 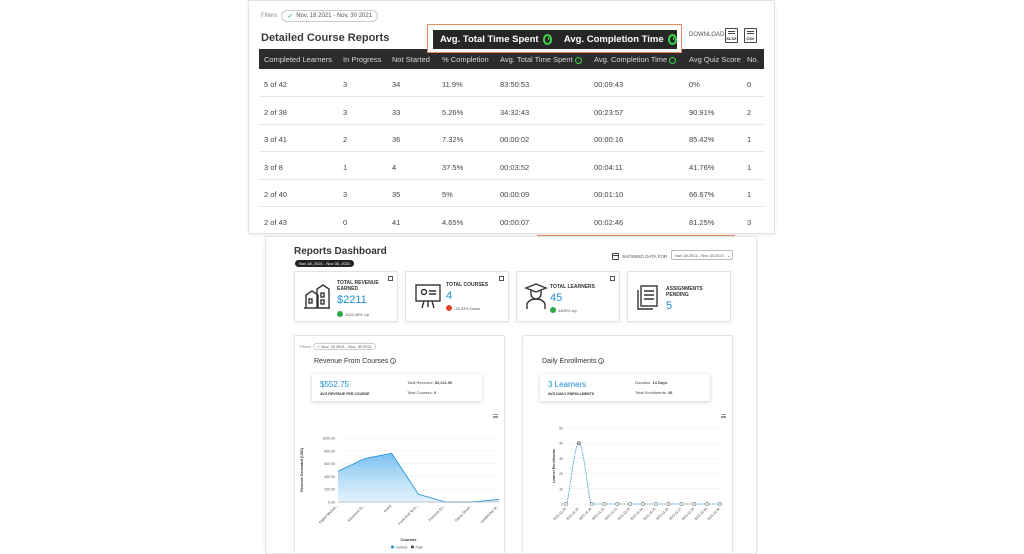 I want to click on card-value: 4, so click(x=449, y=296).